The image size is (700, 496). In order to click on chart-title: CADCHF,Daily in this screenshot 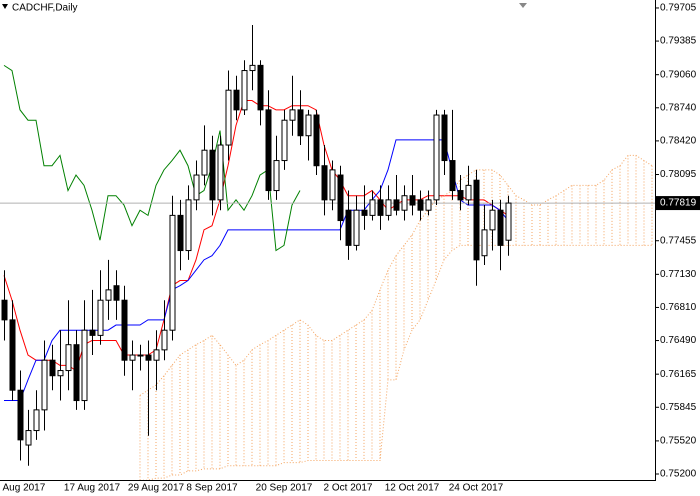, I will do `click(45, 8)`.